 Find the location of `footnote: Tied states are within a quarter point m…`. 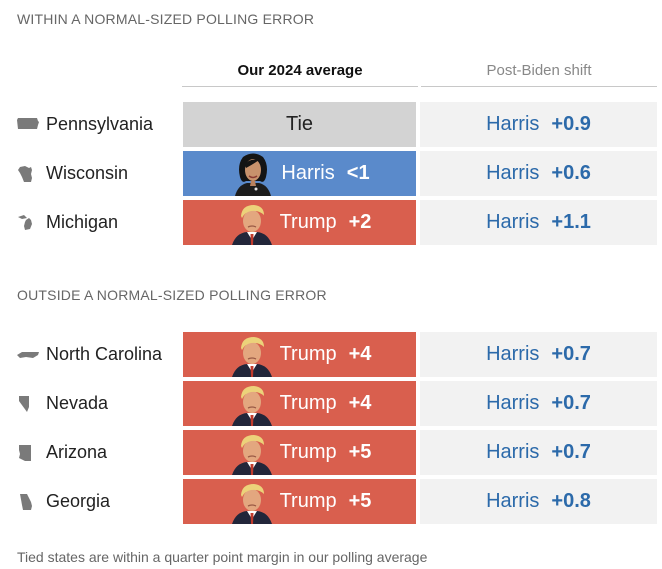

footnote: Tied states are within a quarter point m… is located at coordinates (222, 557).